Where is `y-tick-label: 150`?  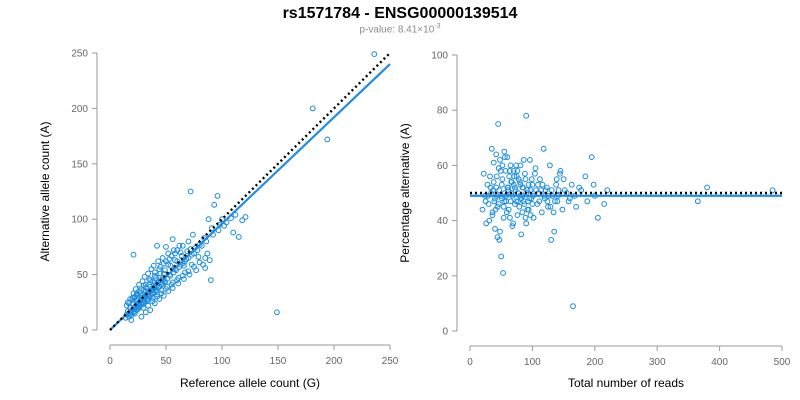 y-tick-label: 150 is located at coordinates (79, 164).